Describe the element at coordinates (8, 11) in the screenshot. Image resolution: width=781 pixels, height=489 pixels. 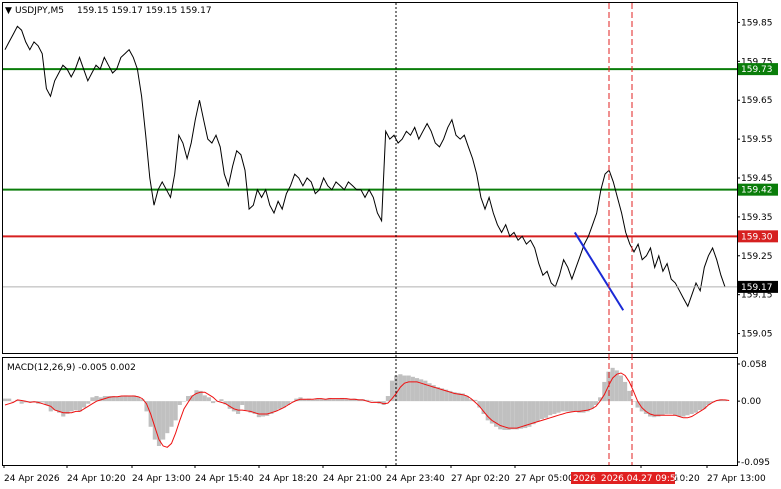
I see `symbol-menu-icon: ▼` at that location.